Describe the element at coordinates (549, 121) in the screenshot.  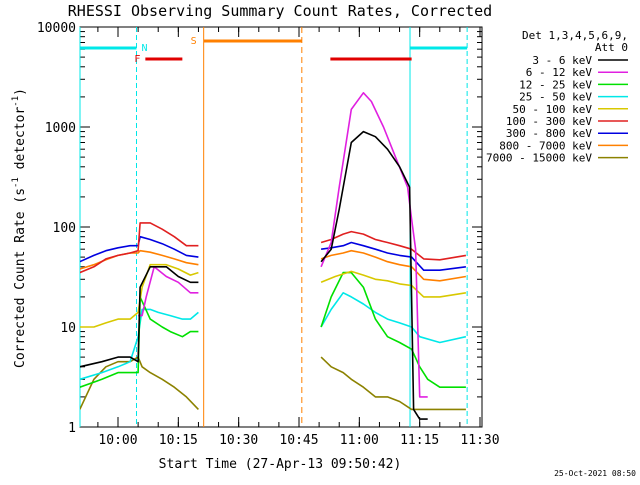
I see `legend-label: 100 - 300 keV` at that location.